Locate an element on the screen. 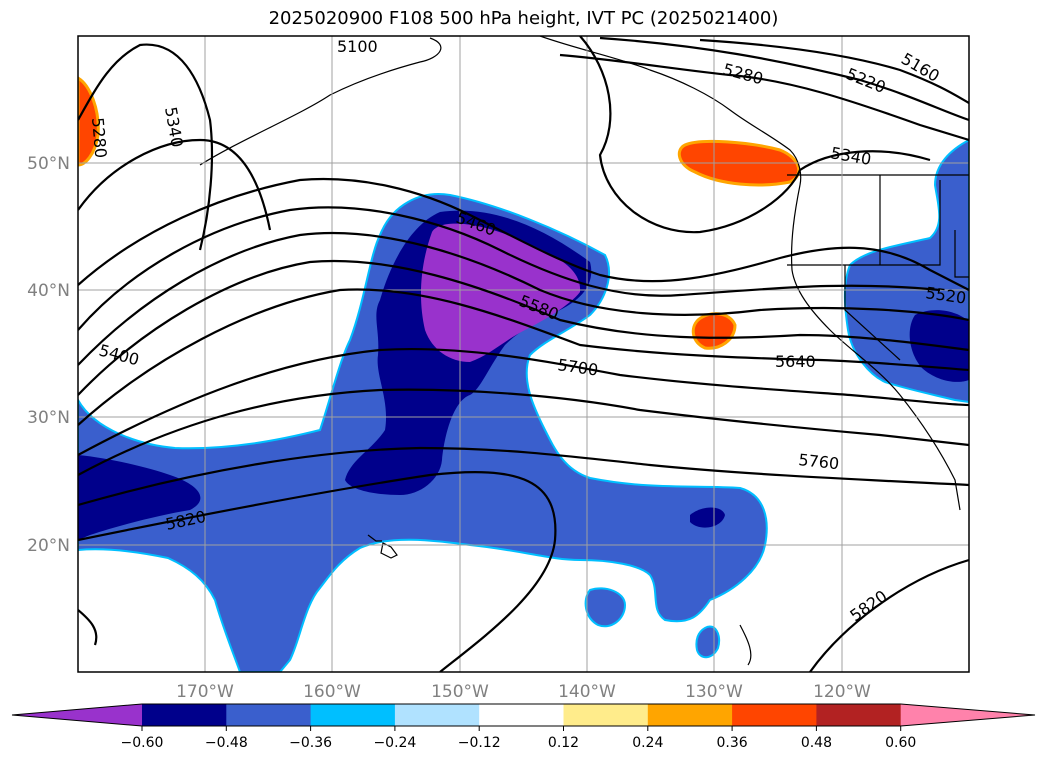 Image resolution: width=1047 pixels, height=765 pixels. lon-label: 150°W is located at coordinates (460, 692).